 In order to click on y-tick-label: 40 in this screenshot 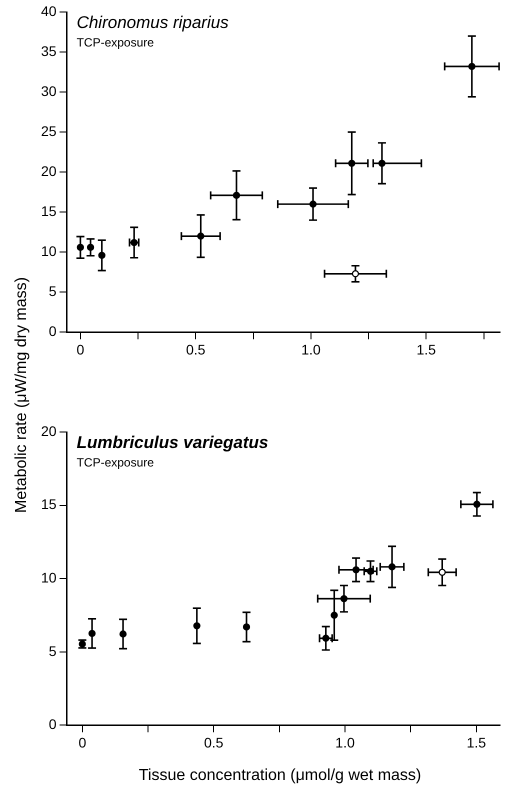, I will do `click(48, 10)`.